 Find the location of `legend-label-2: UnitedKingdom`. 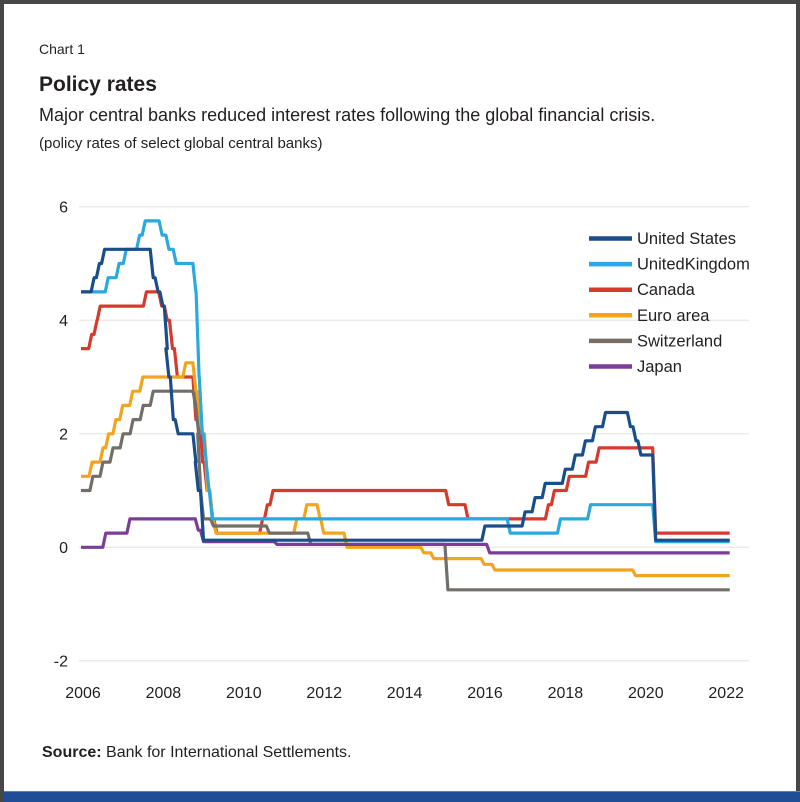

legend-label-2: UnitedKingdom is located at coordinates (693, 265).